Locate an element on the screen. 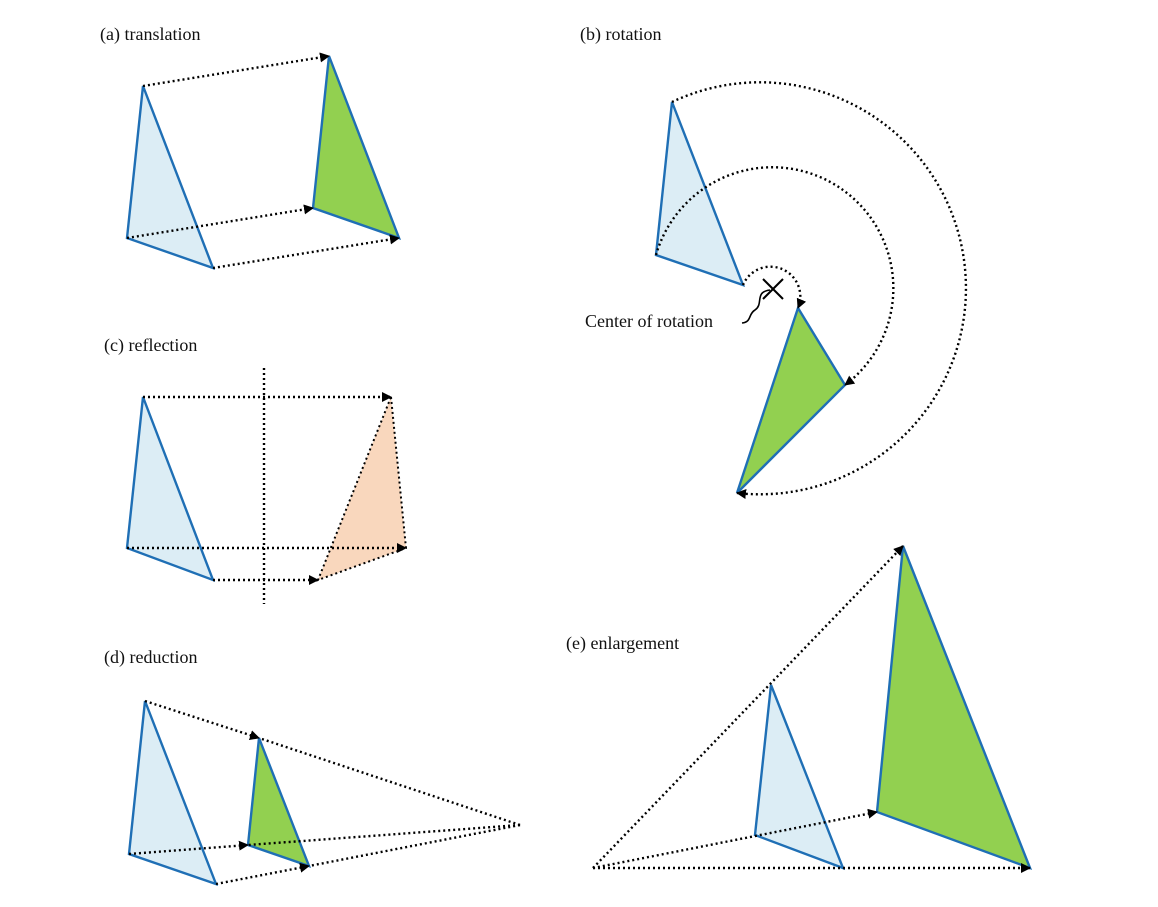 The width and height of the screenshot is (1158, 907). reduction-ray-top is located at coordinates (389, 781).